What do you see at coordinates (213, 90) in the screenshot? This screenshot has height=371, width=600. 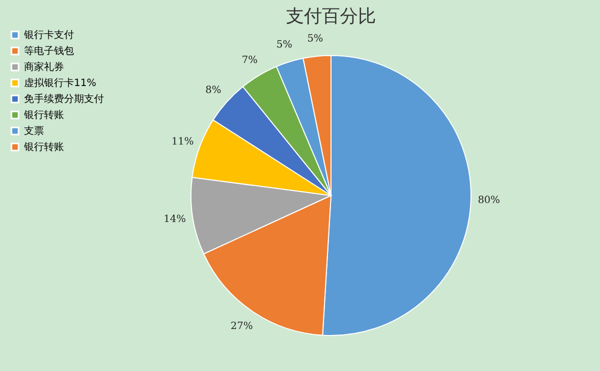 I see `data-label: 8%` at bounding box center [213, 90].